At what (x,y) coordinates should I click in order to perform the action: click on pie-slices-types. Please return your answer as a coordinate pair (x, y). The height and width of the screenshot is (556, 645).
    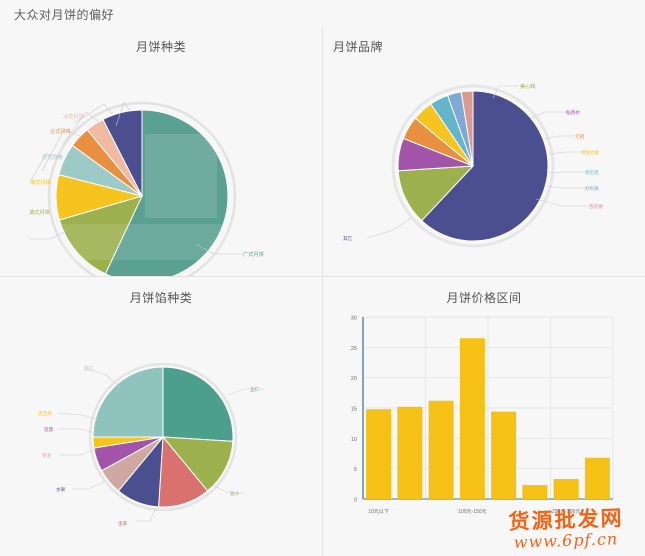
    Looking at the image, I should click on (142, 193).